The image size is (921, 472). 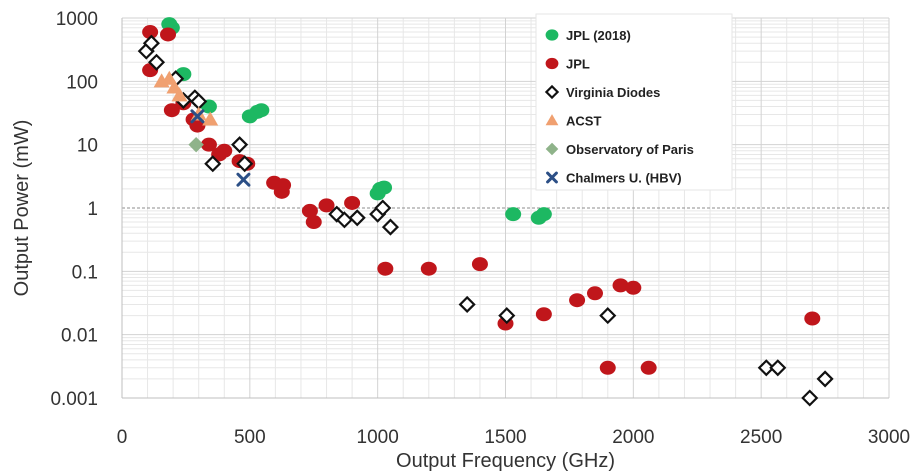 I want to click on series-acst, so click(x=186, y=98).